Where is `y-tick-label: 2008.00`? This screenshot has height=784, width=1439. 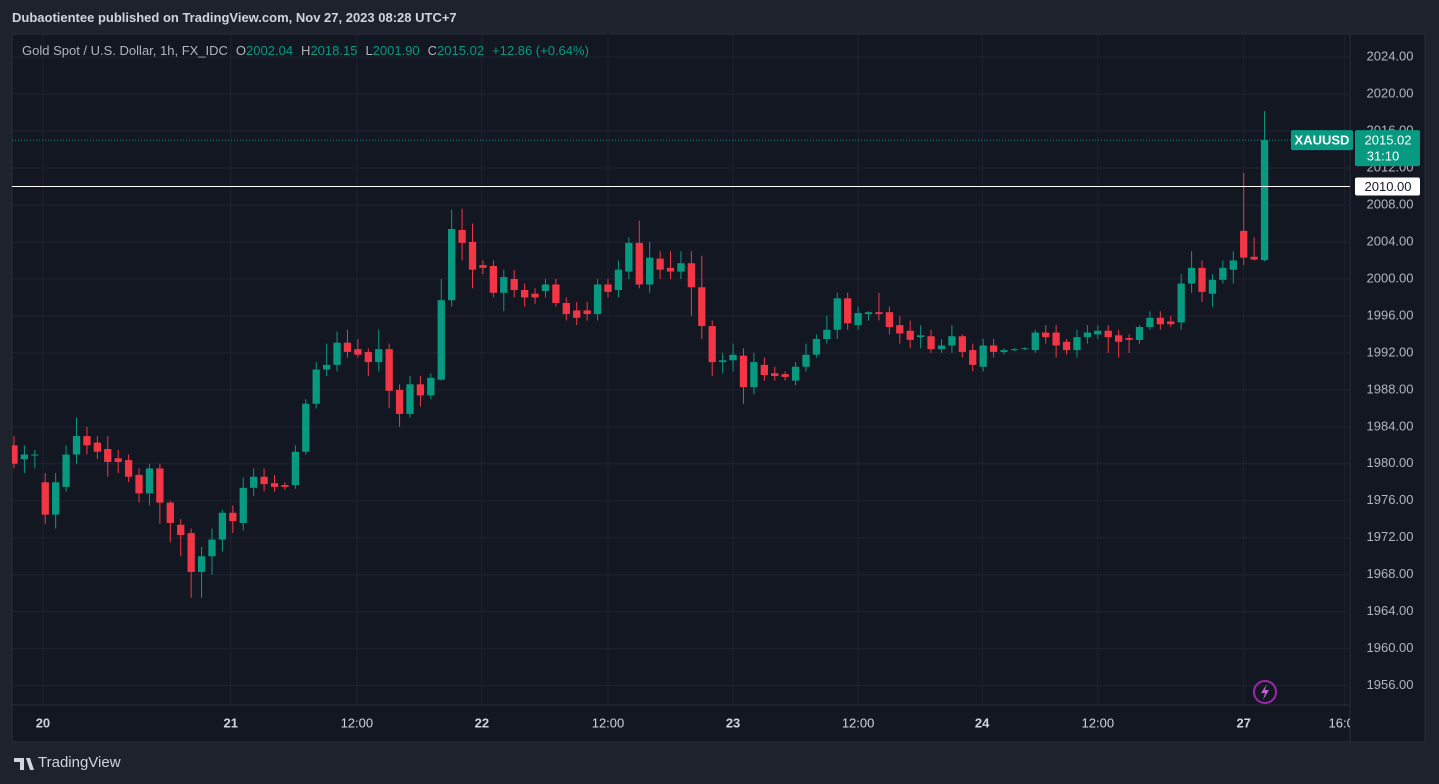 y-tick-label: 2008.00 is located at coordinates (1390, 203).